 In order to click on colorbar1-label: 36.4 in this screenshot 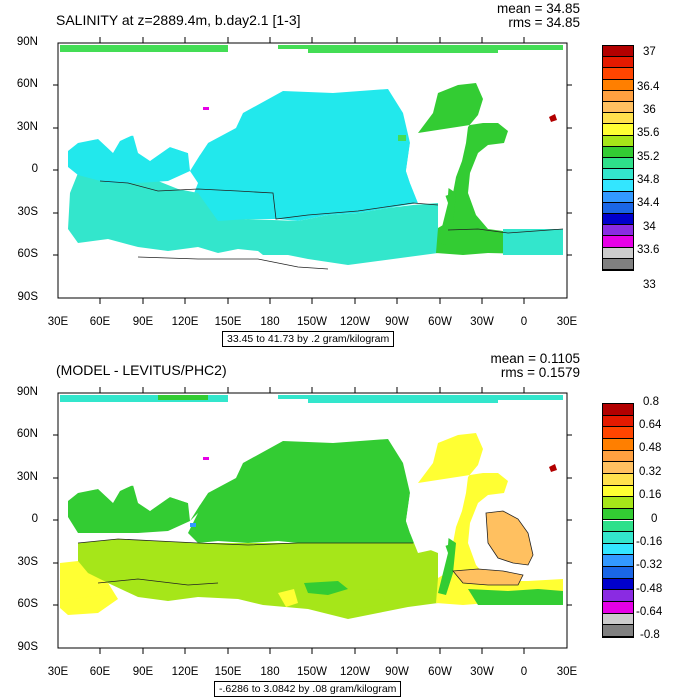, I will do `click(648, 87)`.